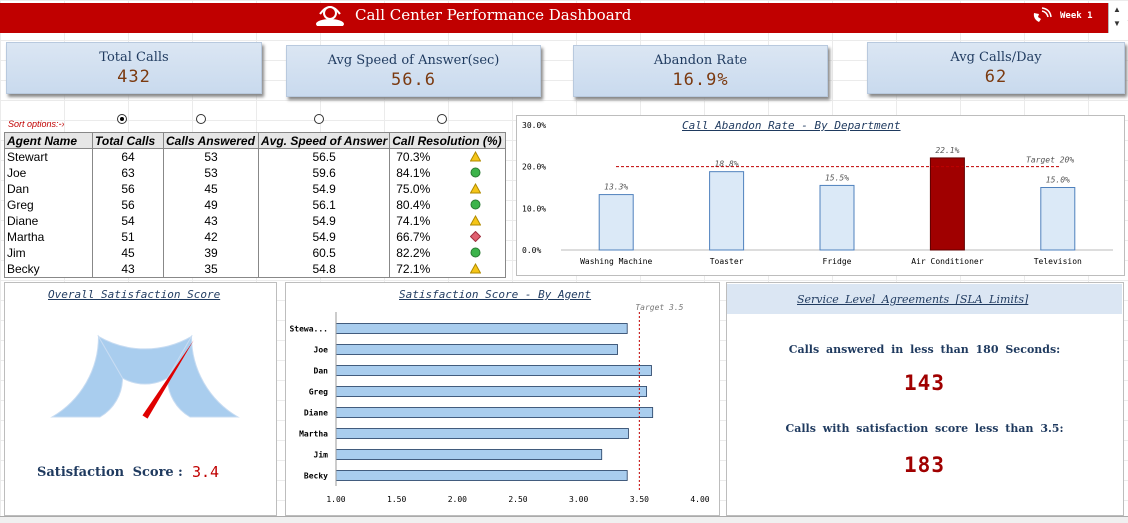 This screenshot has height=523, width=1128. Describe the element at coordinates (578, 499) in the screenshot. I see `x-tick-label: 3.00` at that location.